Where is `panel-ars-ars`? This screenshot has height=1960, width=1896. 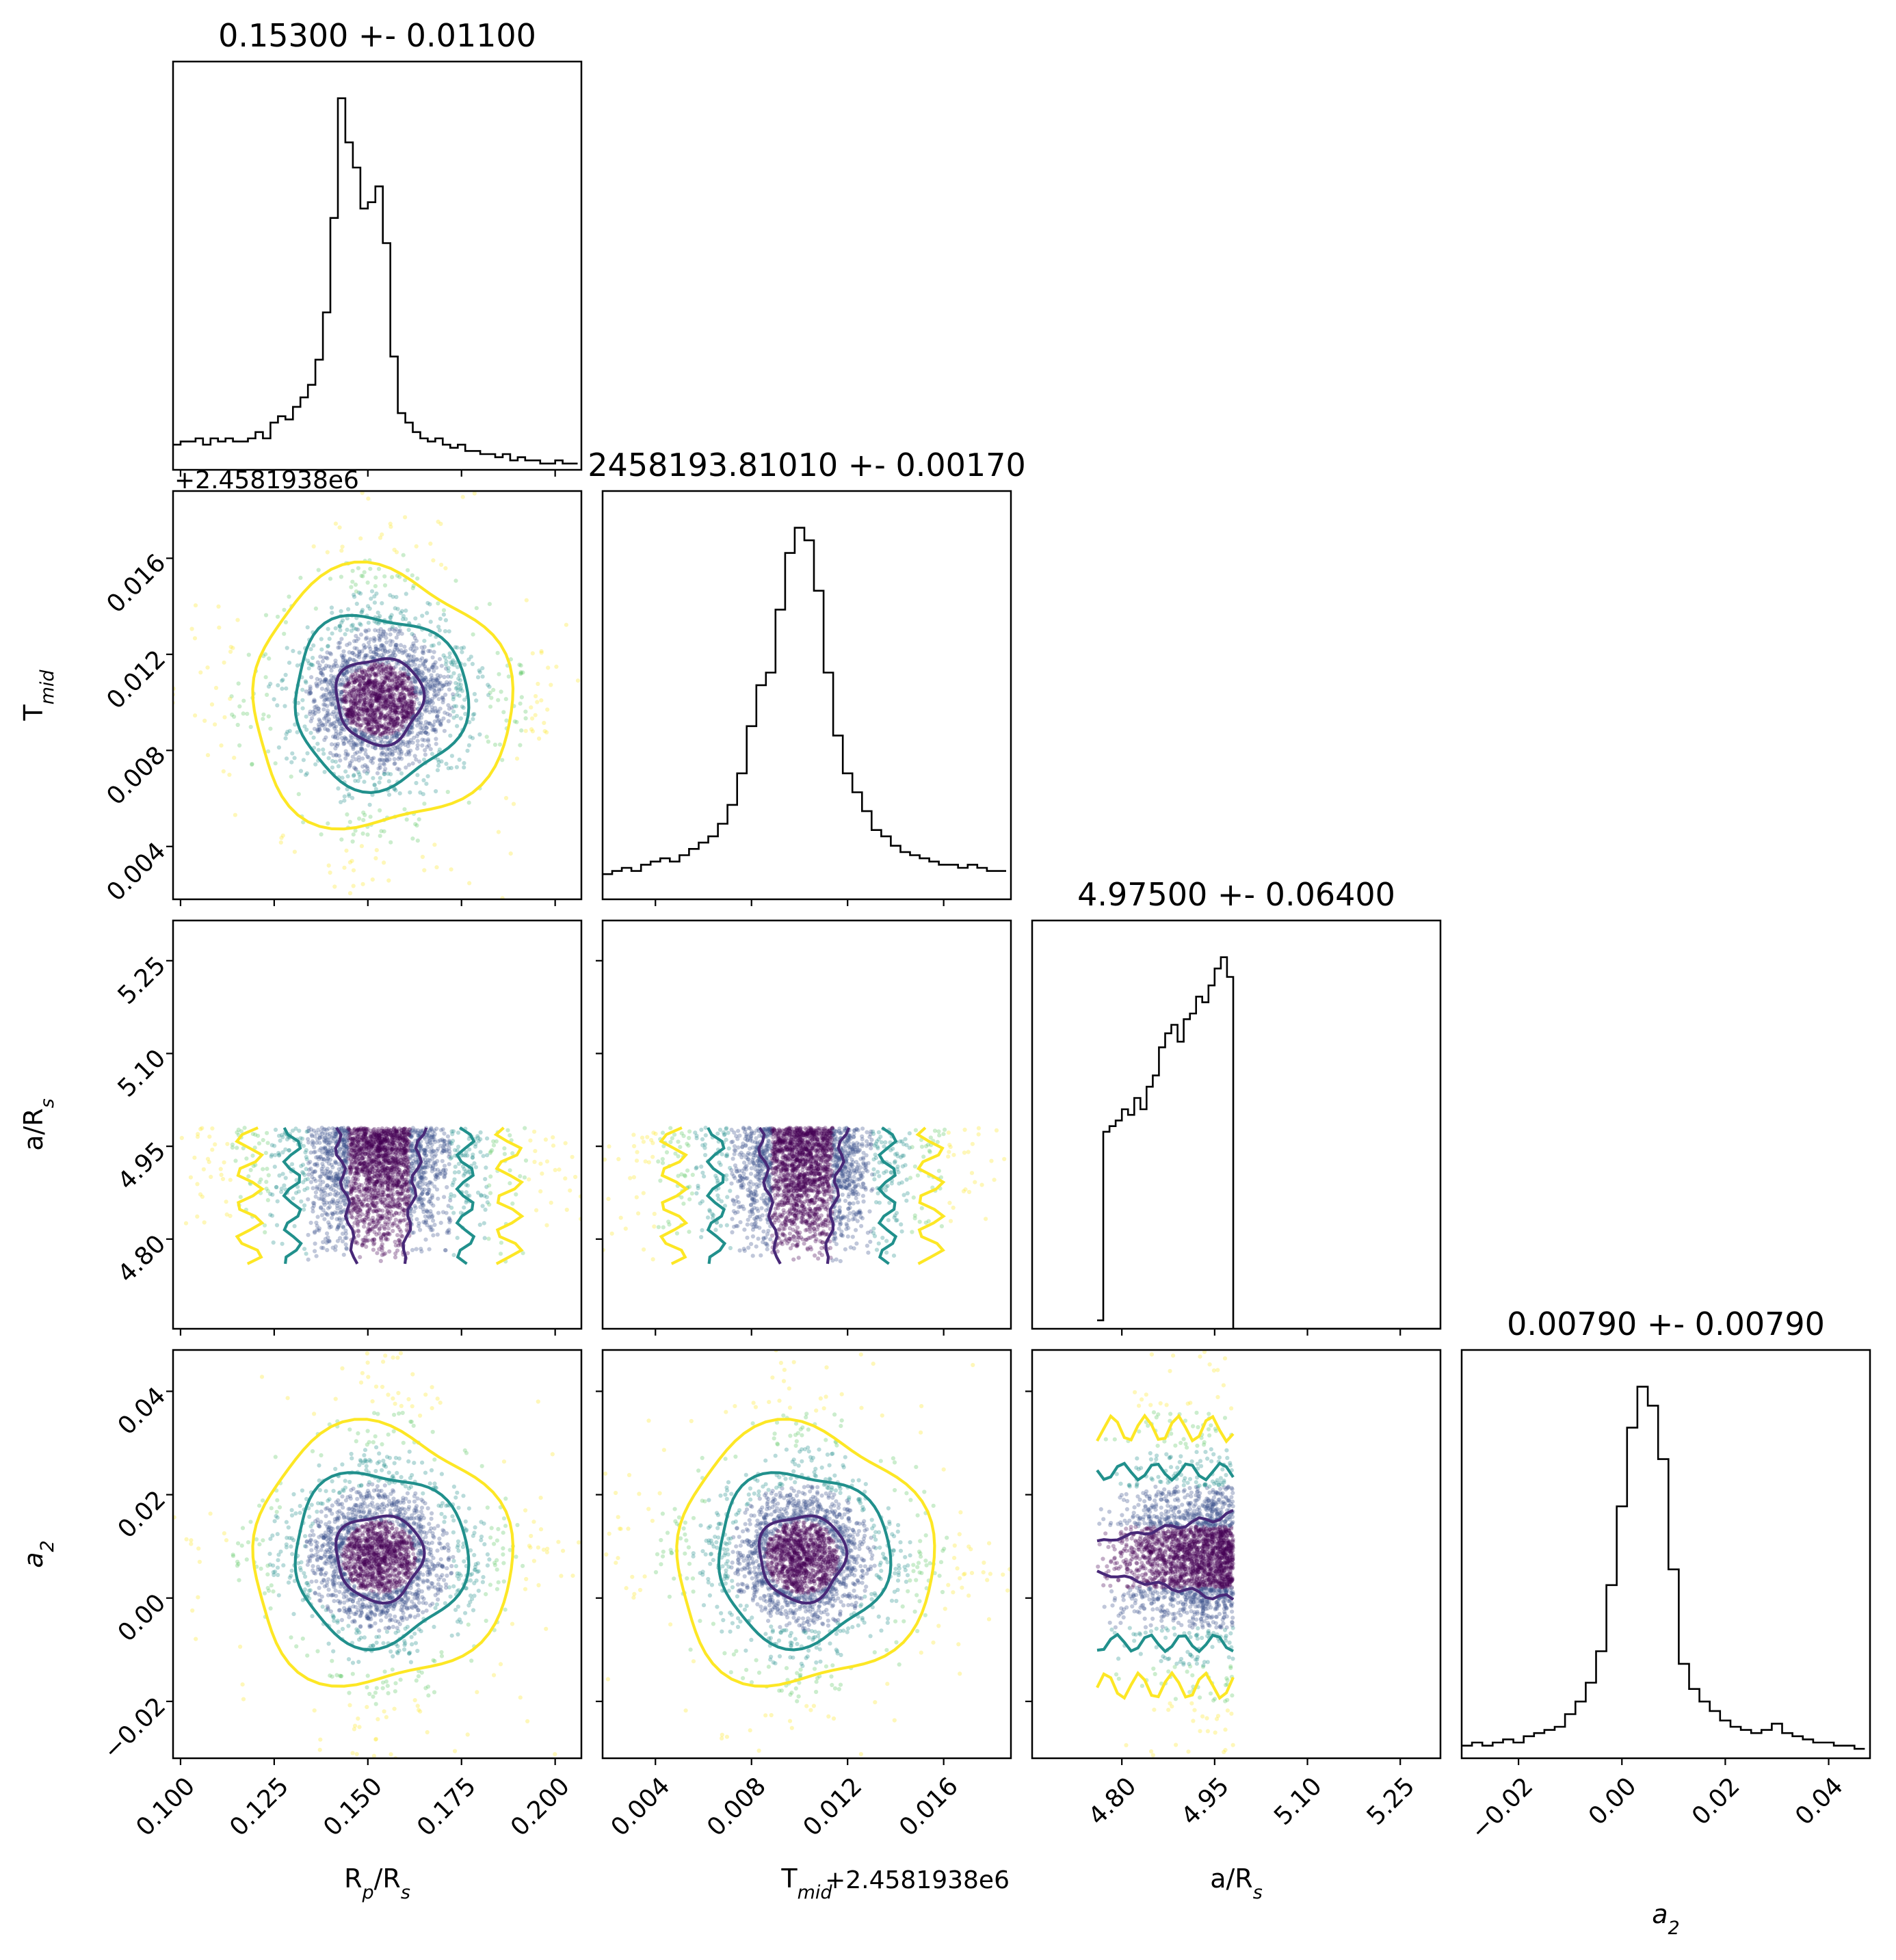
panel-ars-ars is located at coordinates (1236, 1127).